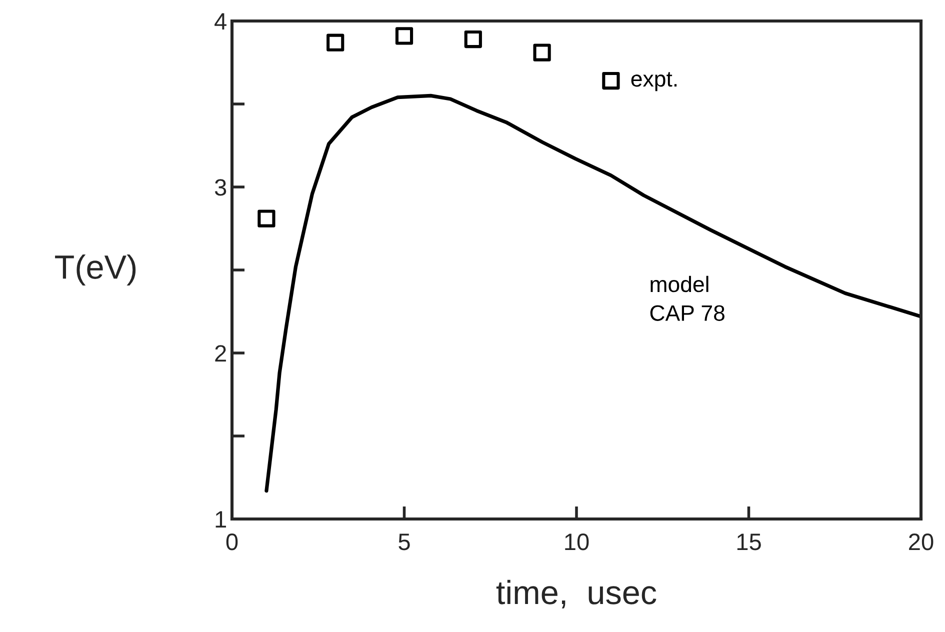 The image size is (945, 632). I want to click on y-tick-label: 4, so click(220, 21).